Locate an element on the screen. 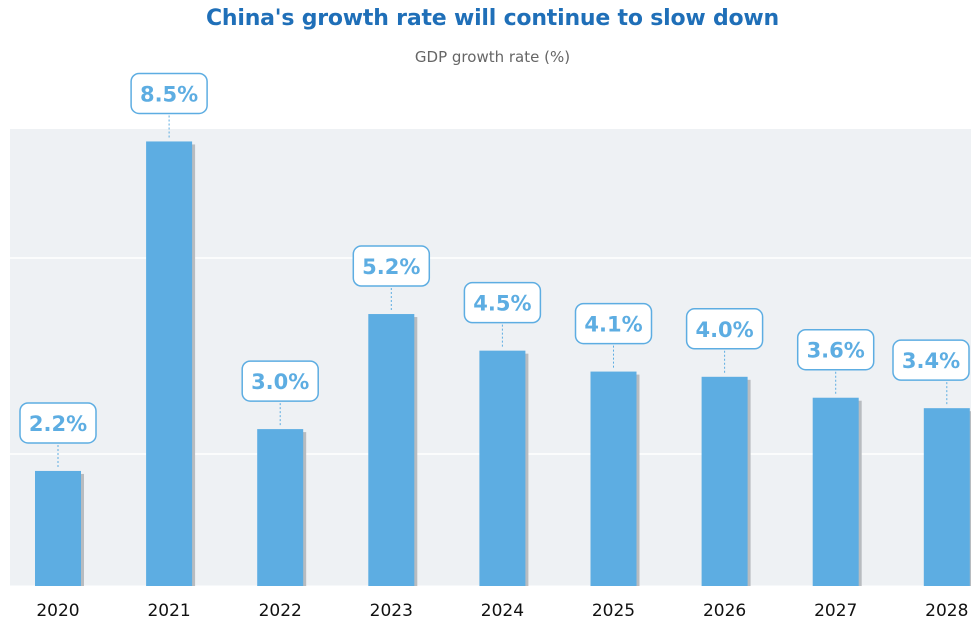 This screenshot has height=621, width=971. data-label-2026: 4.0% is located at coordinates (724, 330).